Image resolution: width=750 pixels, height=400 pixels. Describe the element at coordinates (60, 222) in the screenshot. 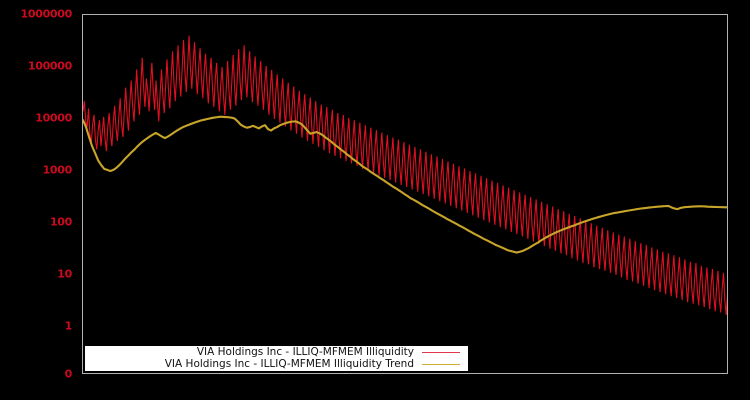

I see `y-axis-tick-100: 100` at that location.